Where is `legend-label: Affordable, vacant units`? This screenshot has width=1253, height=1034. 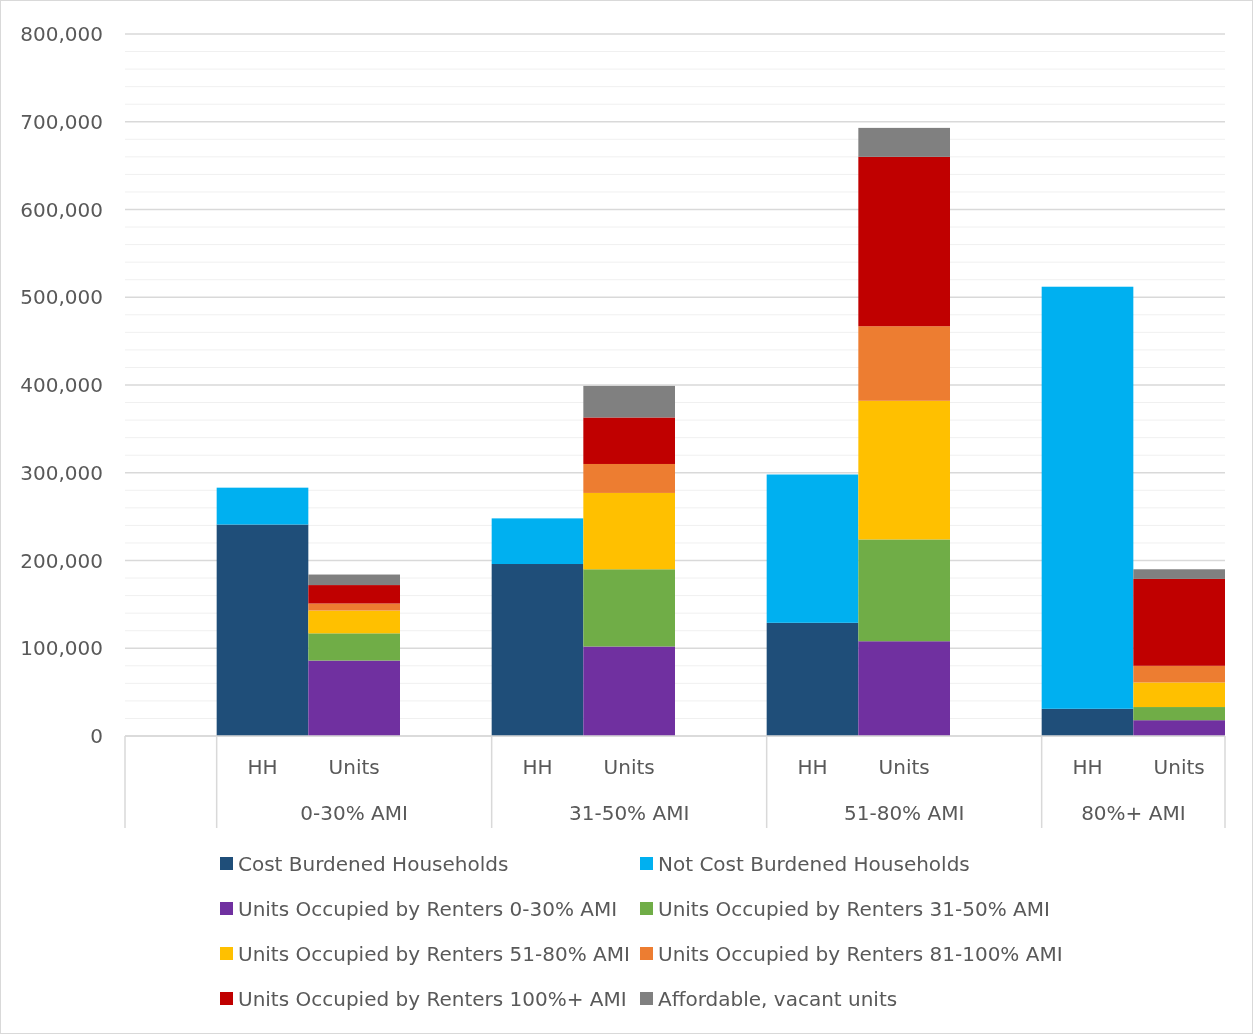
legend-label: Affordable, vacant units is located at coordinates (778, 999).